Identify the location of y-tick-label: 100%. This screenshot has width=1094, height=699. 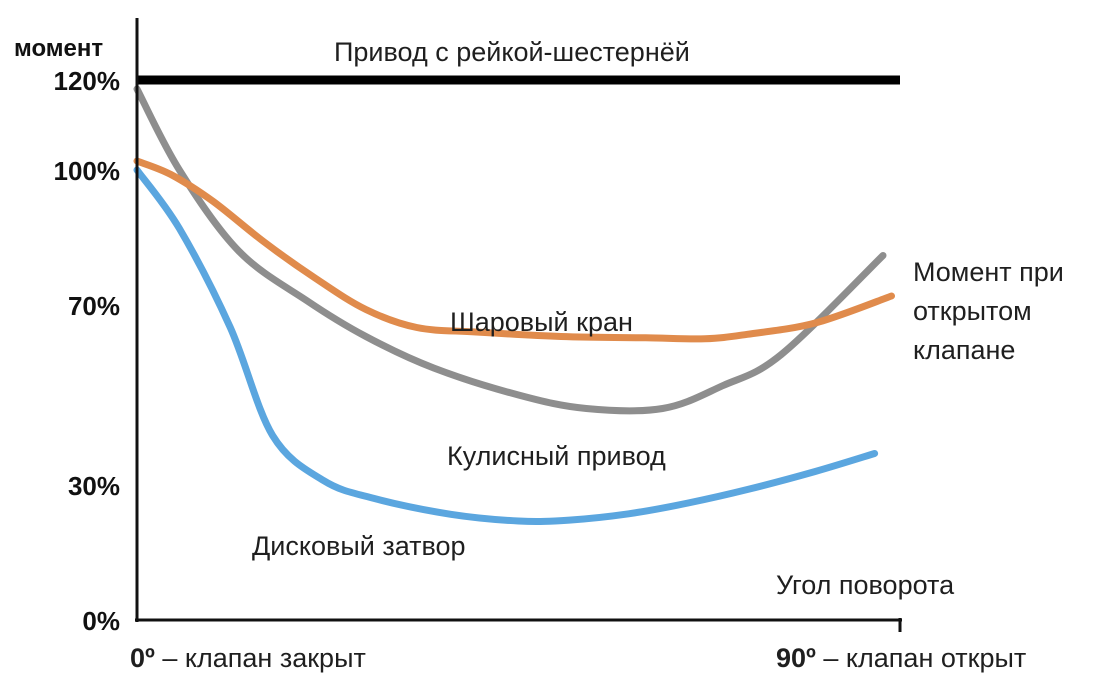
(87, 171).